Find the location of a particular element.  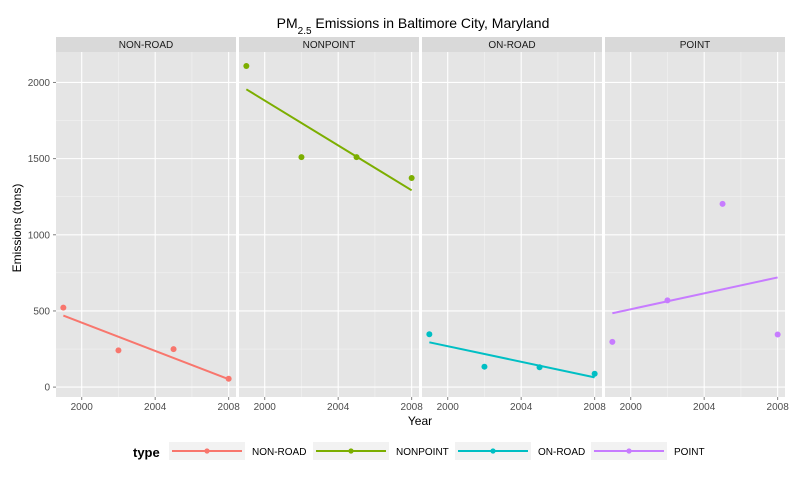

legend-key-non-road: NON-ROAD is located at coordinates (237, 451).